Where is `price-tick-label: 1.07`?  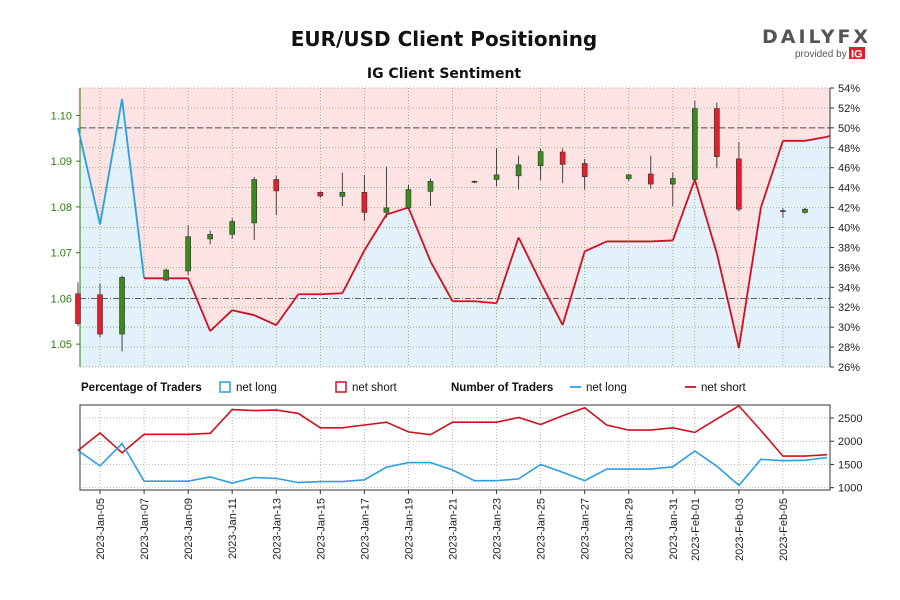 price-tick-label: 1.07 is located at coordinates (61, 254).